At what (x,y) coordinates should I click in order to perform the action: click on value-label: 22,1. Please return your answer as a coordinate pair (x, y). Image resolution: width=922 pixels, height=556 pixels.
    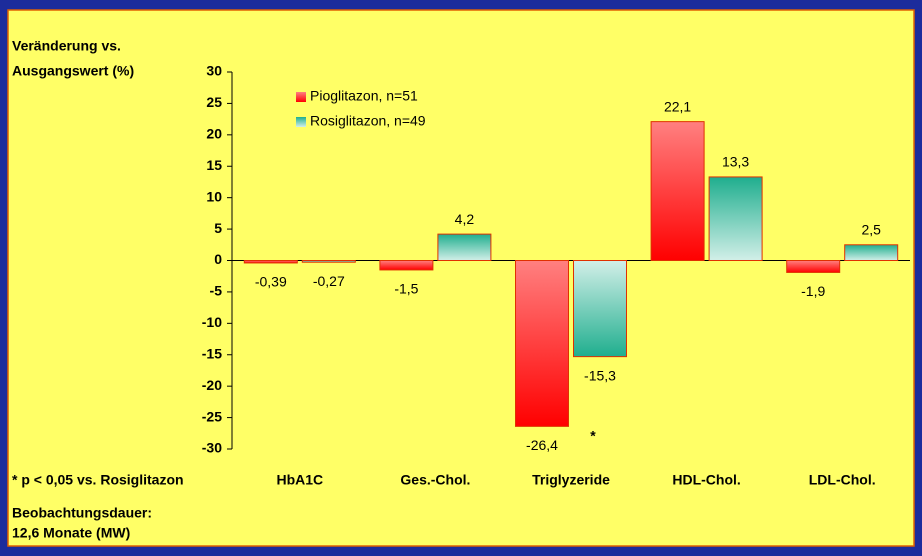
    Looking at the image, I should click on (677, 106).